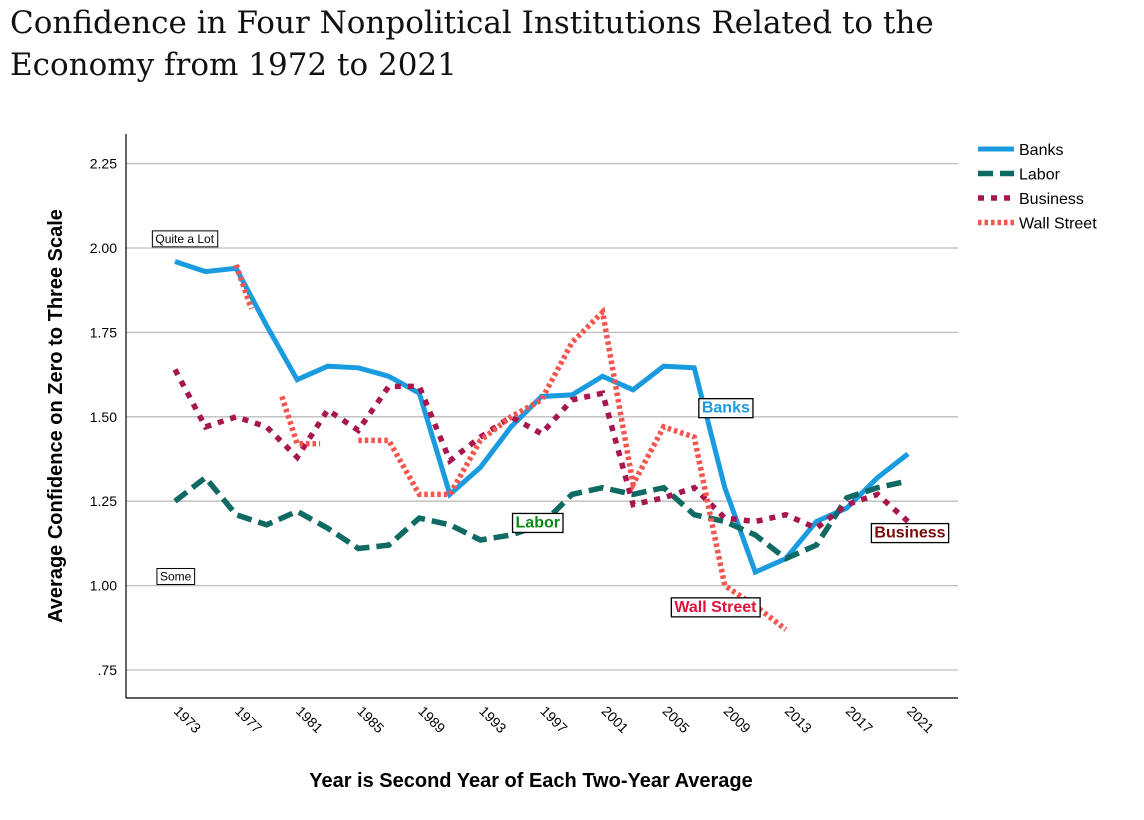 Image resolution: width=1144 pixels, height=820 pixels. I want to click on annotation-label: Quite a Lot, so click(184, 239).